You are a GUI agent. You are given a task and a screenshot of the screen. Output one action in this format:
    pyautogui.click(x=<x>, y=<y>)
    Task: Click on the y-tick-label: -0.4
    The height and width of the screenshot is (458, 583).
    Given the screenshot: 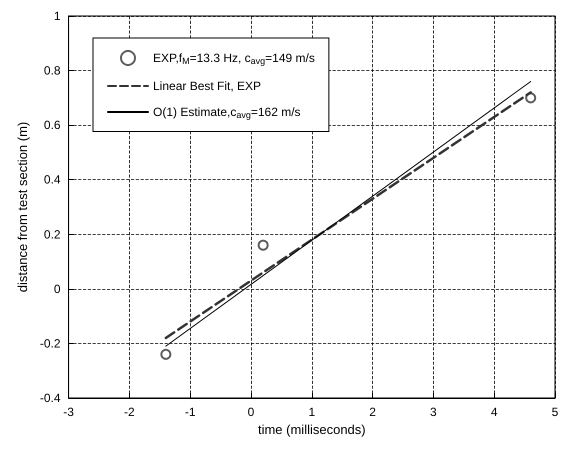 What is the action you would take?
    pyautogui.click(x=50, y=398)
    